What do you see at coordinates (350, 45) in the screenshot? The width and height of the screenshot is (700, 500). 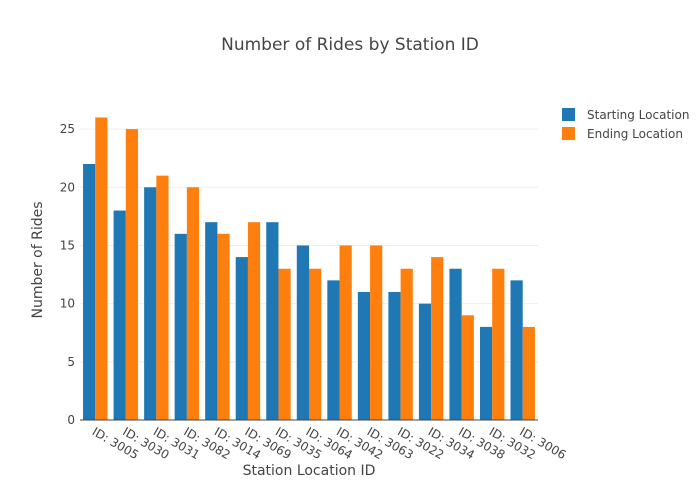 I see `chart-title: Number of Rides by Station ID` at bounding box center [350, 45].